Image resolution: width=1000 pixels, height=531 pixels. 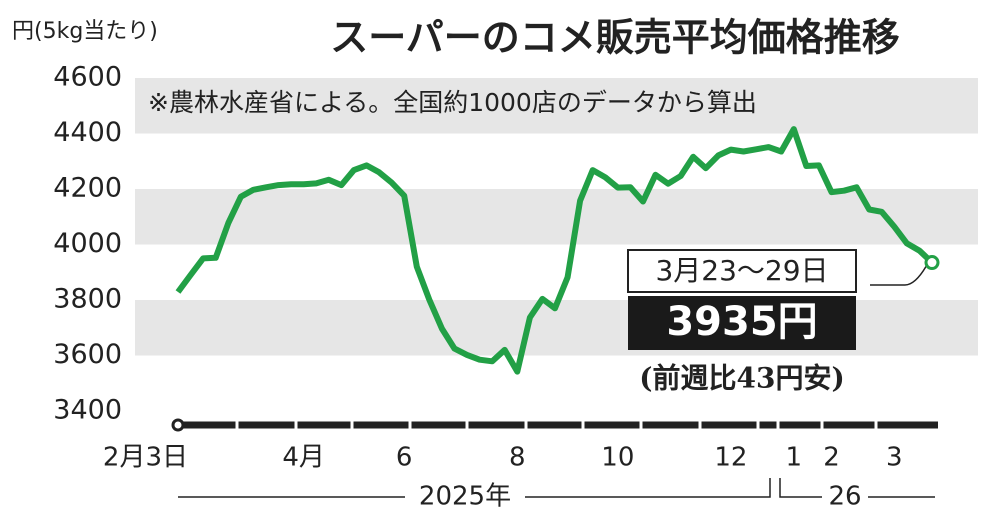 What do you see at coordinates (517, 458) in the screenshot?
I see `x-tick-label: 8` at bounding box center [517, 458].